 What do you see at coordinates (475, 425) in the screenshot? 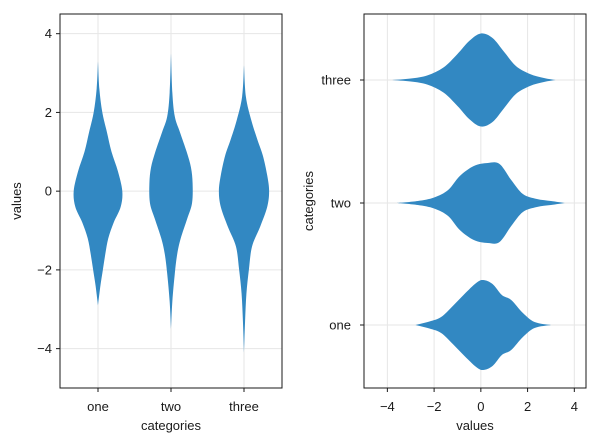
I see `right-x-axis-label: values` at bounding box center [475, 425].